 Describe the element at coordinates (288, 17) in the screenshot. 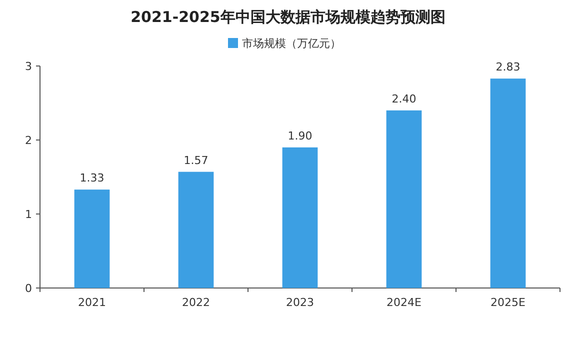

I see `chart-title: 2021-2025年中国大数据市场规模趋势预测图` at that location.